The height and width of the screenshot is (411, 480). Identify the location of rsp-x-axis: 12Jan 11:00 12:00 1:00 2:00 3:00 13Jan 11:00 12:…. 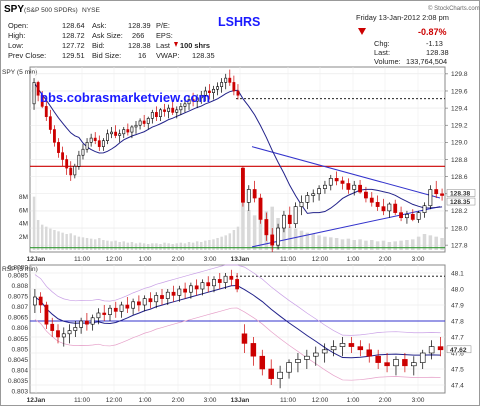
(226, 400).